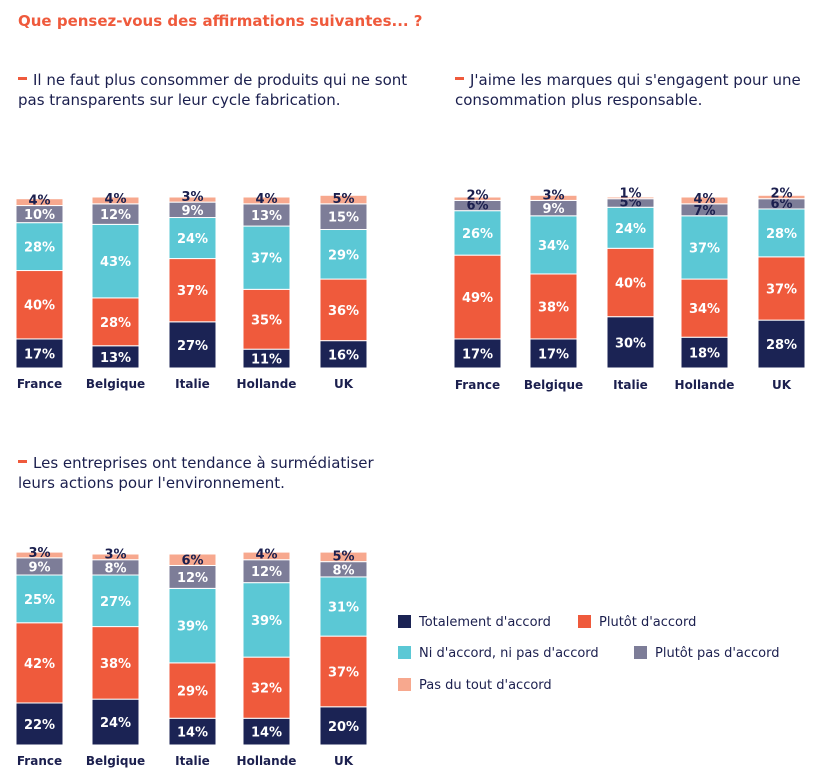 This screenshot has width=815, height=783. I want to click on legend-item-totalement: Totalement d'accord, so click(474, 622).